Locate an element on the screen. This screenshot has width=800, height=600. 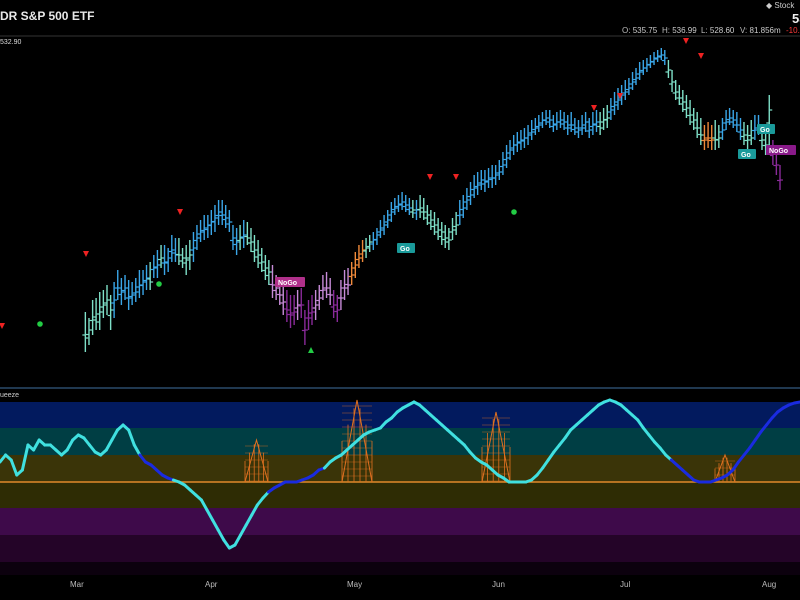
chart-title: DR S&P 500 ETF is located at coordinates (47, 16).